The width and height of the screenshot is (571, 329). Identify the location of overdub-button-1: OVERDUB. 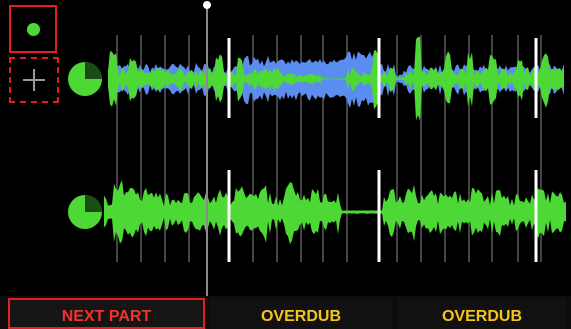
(301, 313).